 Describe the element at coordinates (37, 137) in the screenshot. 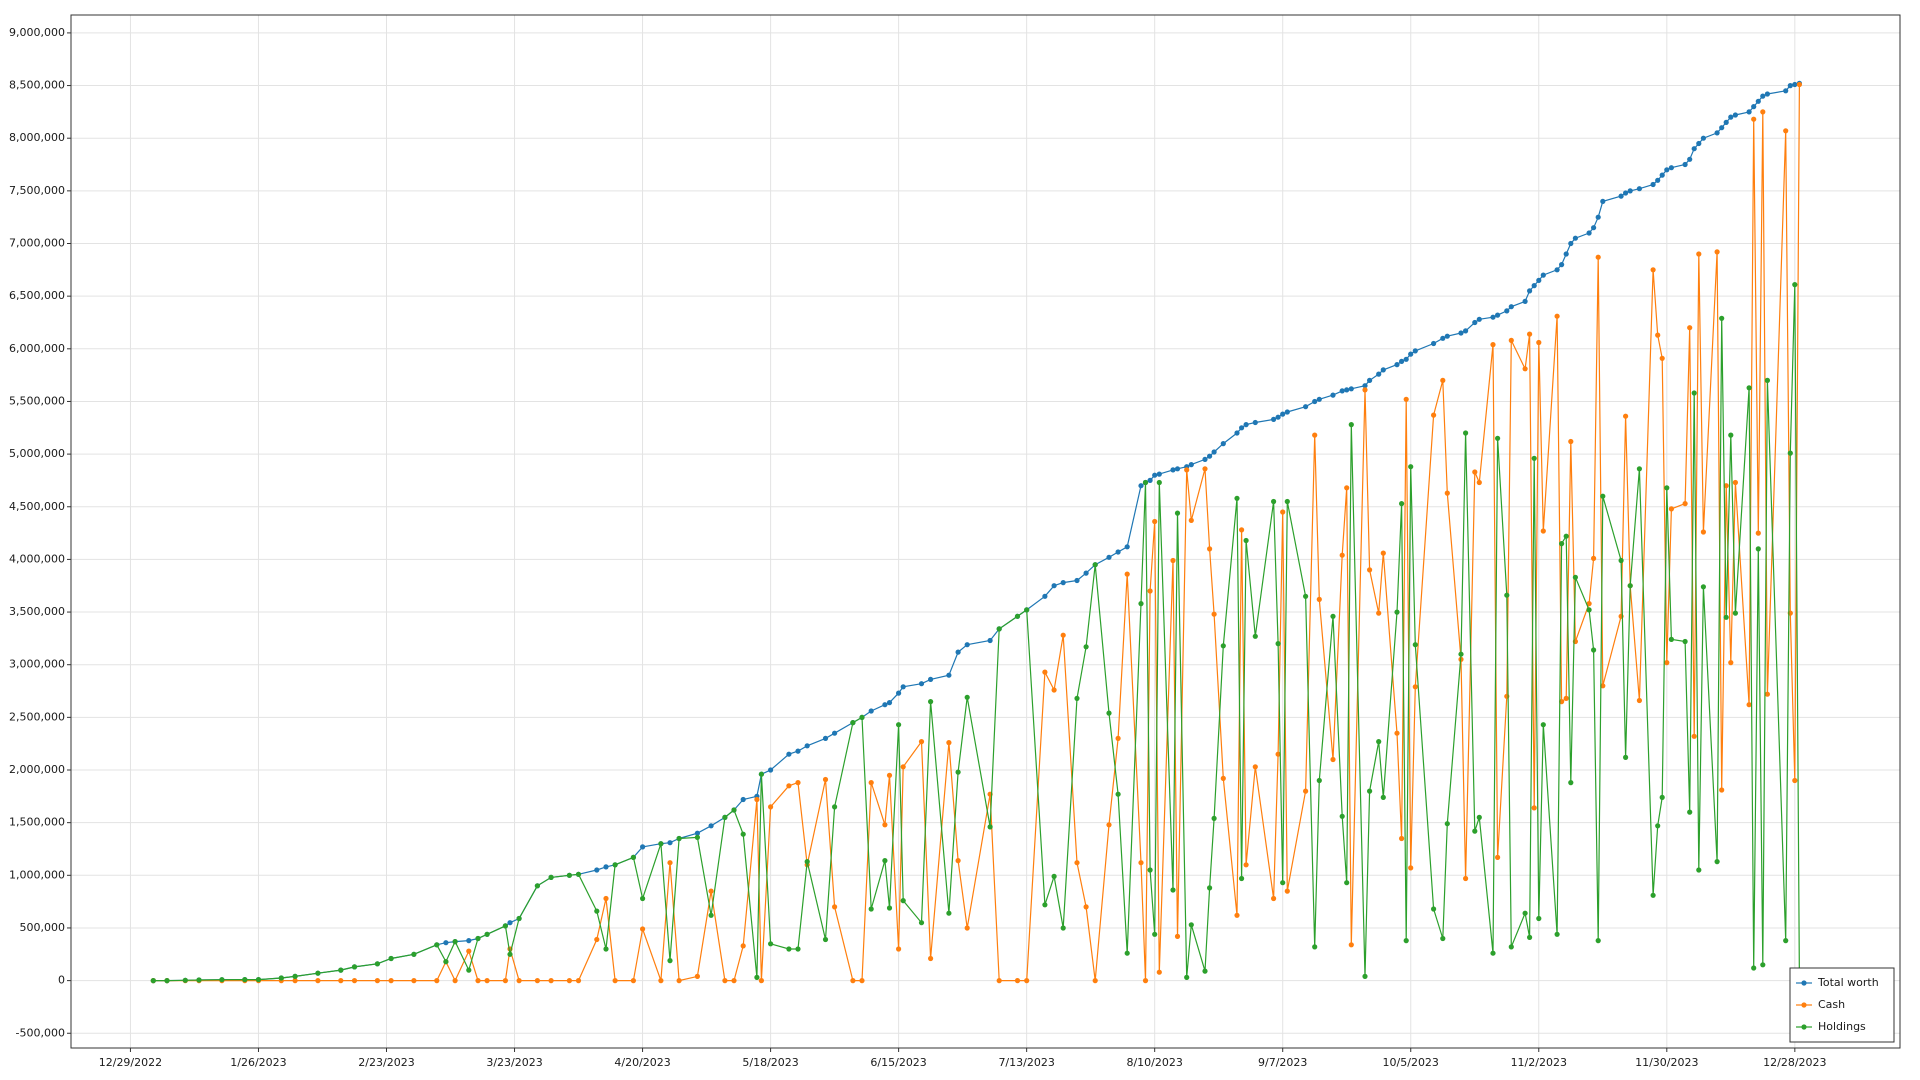

I see `y-tick-label: 8,000,000` at that location.